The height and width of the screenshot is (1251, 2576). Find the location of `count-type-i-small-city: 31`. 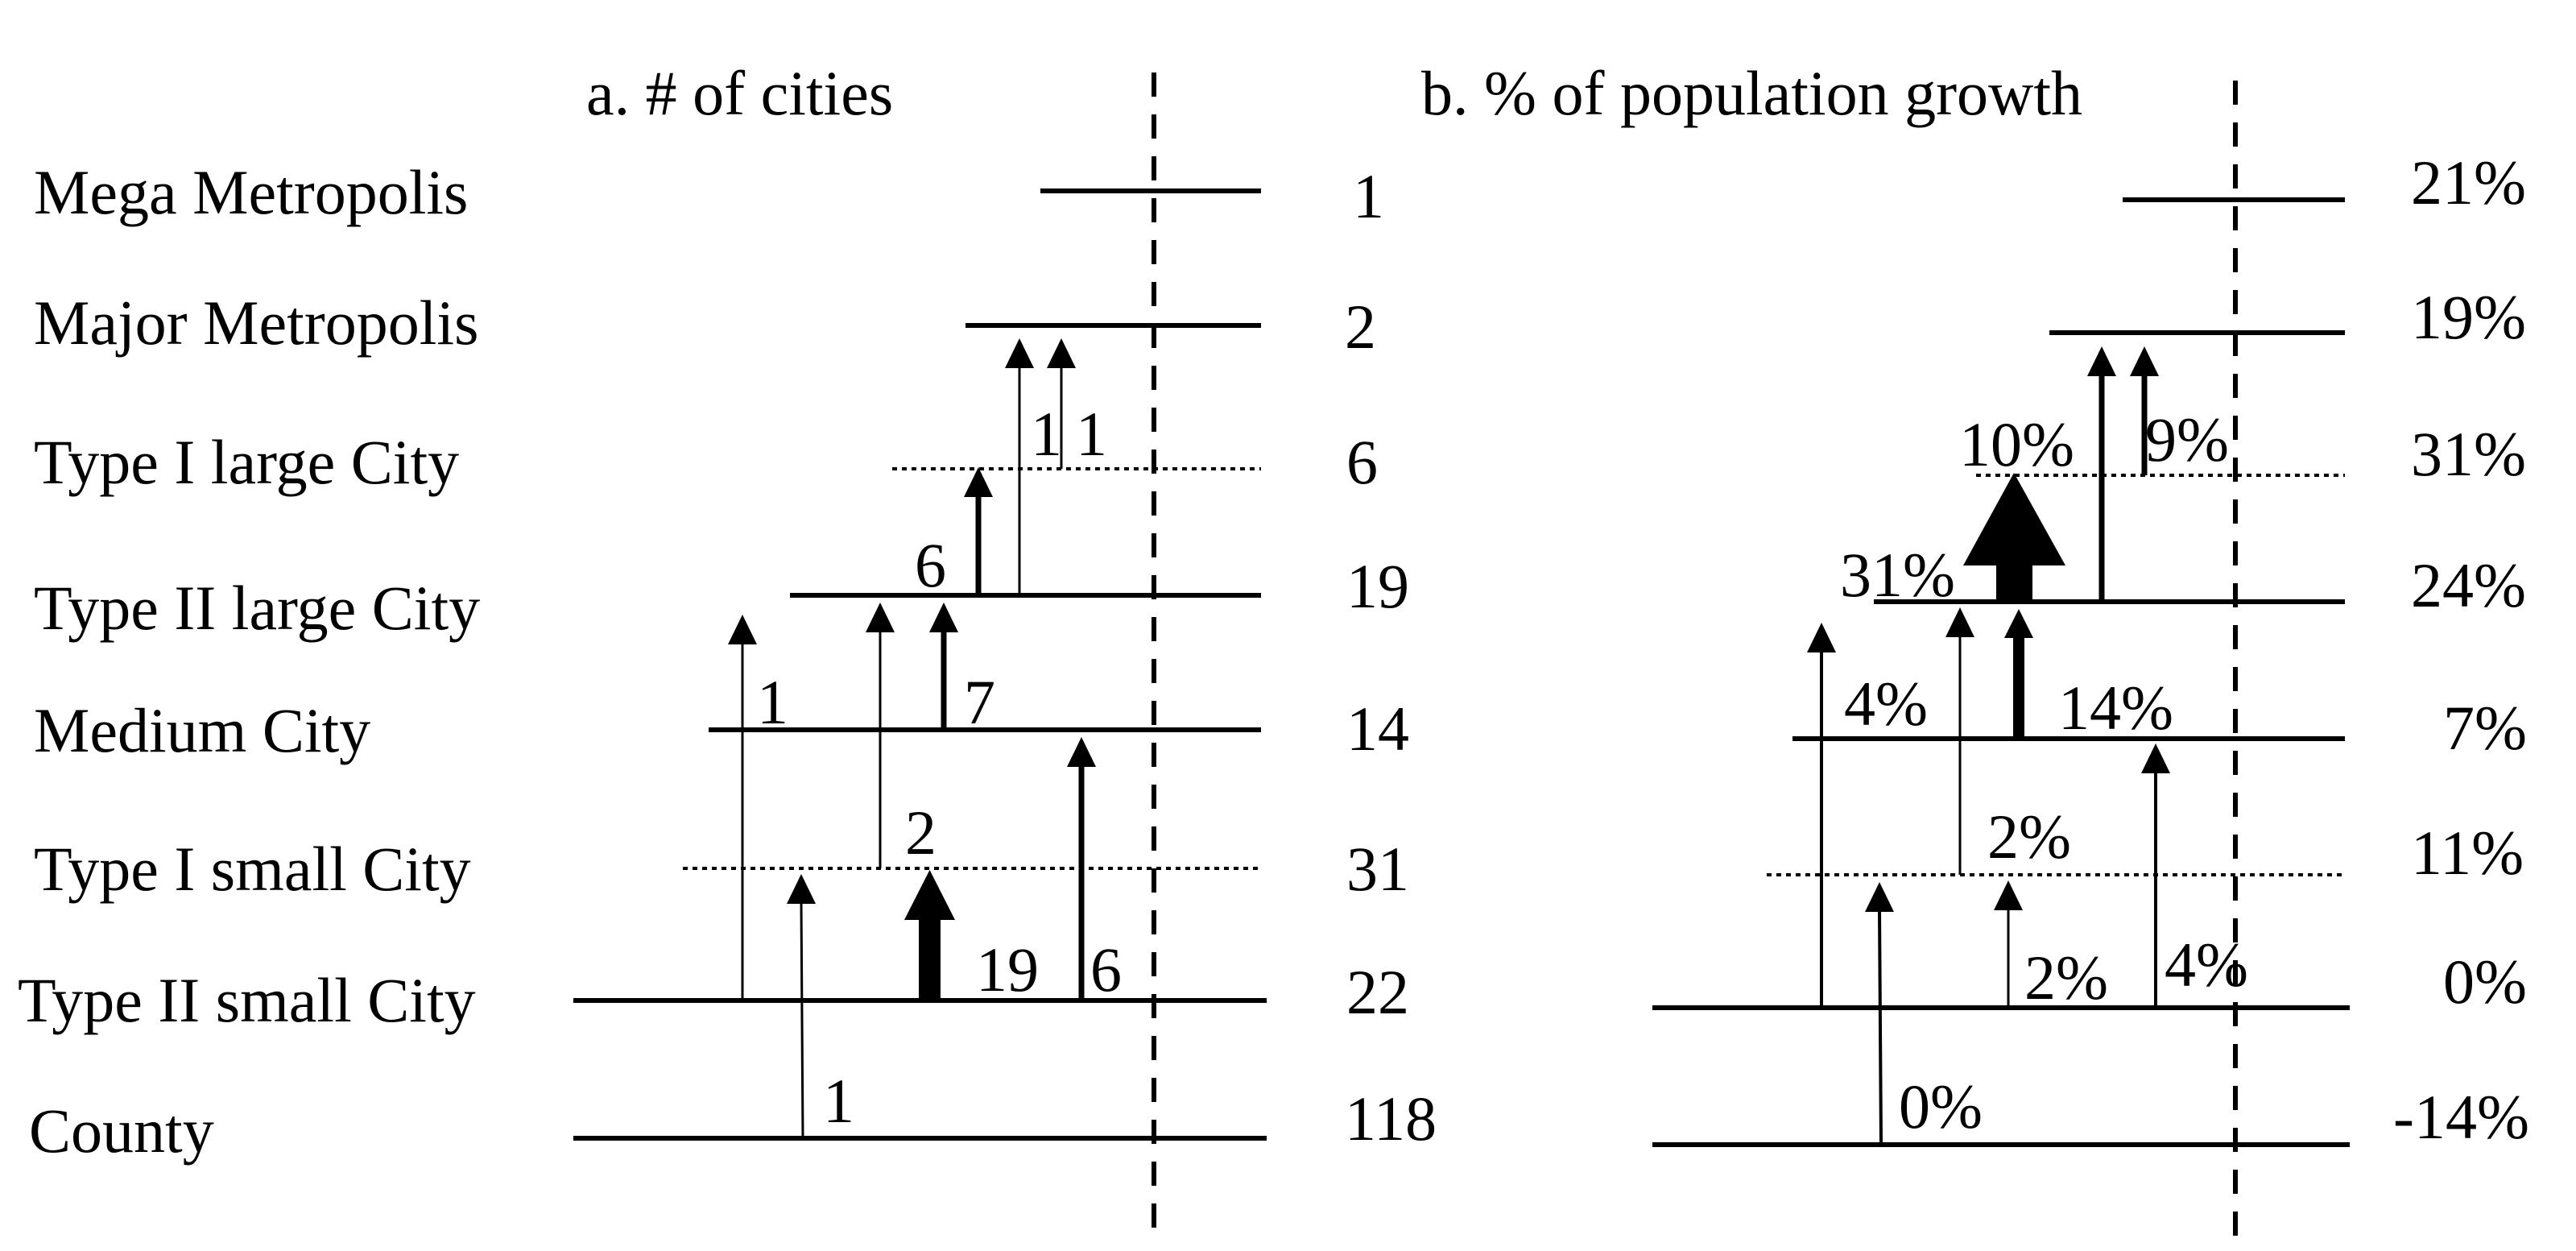

count-type-i-small-city: 31 is located at coordinates (1378, 869).